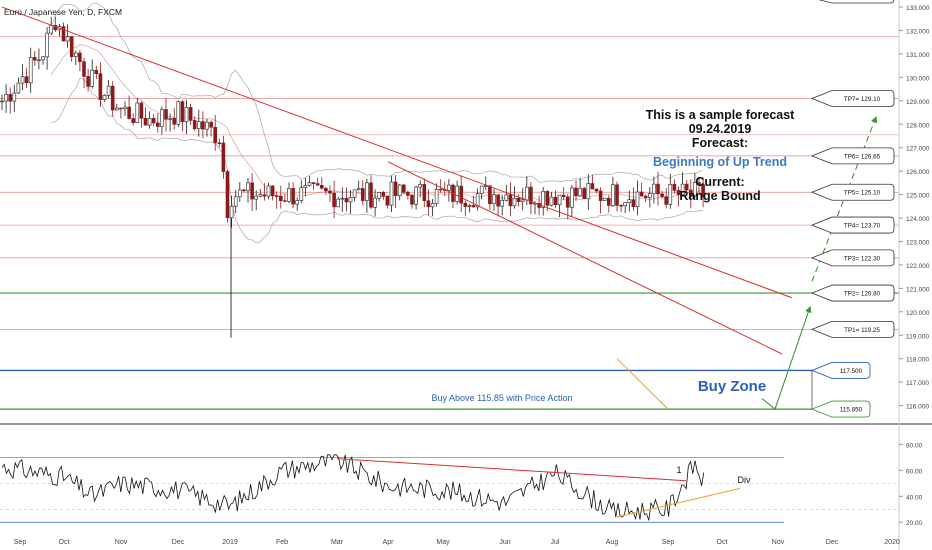  What do you see at coordinates (918, 125) in the screenshot?
I see `price-tick-label: 128.000` at bounding box center [918, 125].